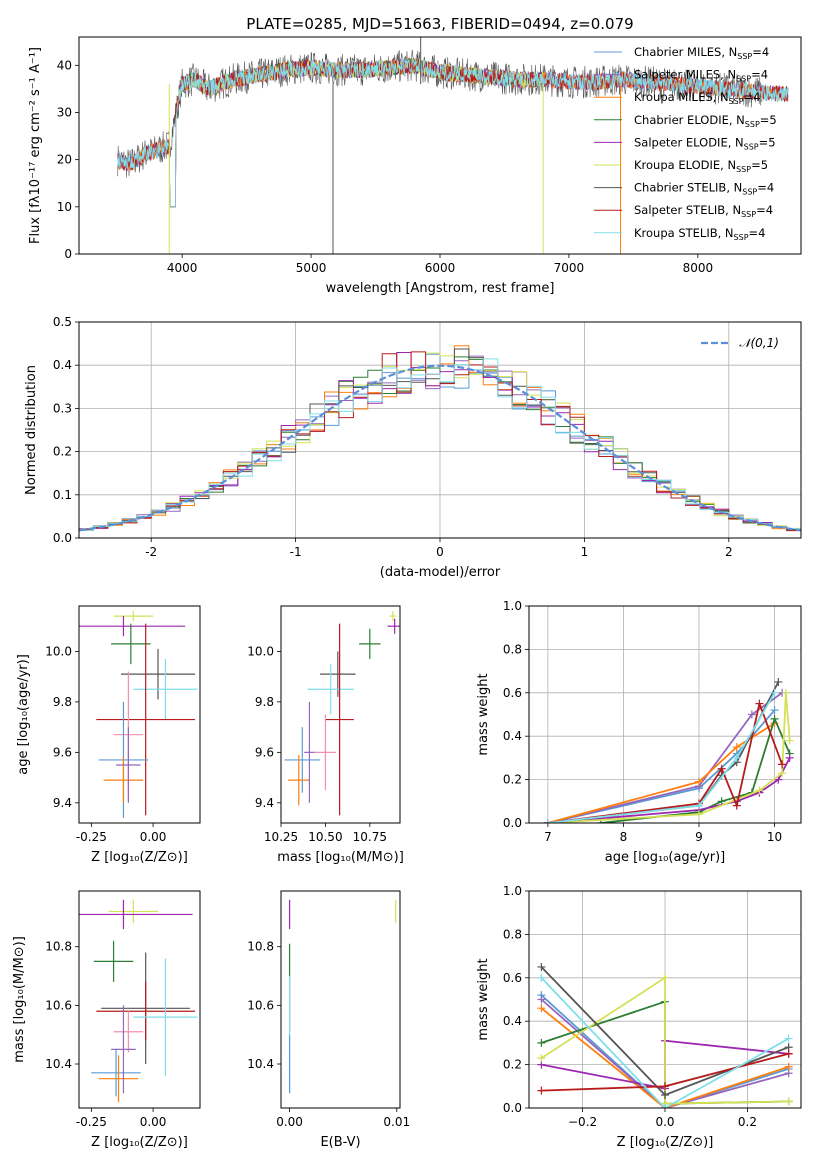 This screenshot has width=819, height=1170. I want to click on y-tick-label: 0.3, so click(62, 408).